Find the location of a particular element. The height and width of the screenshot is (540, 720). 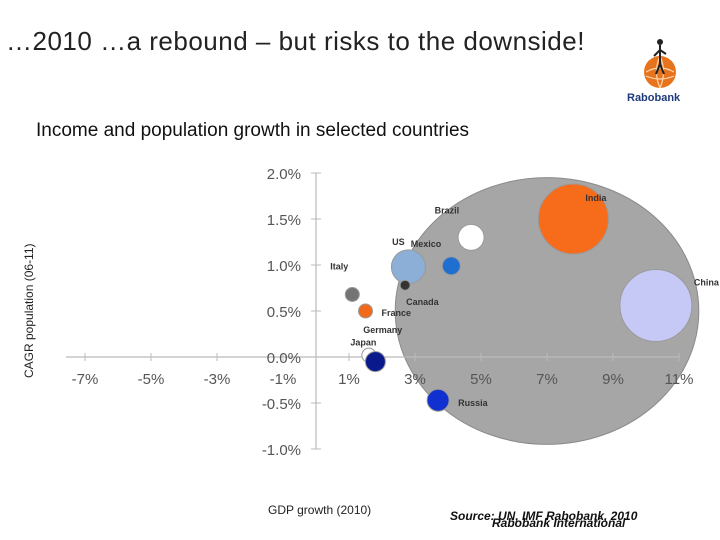

bubble-france is located at coordinates (365, 311).